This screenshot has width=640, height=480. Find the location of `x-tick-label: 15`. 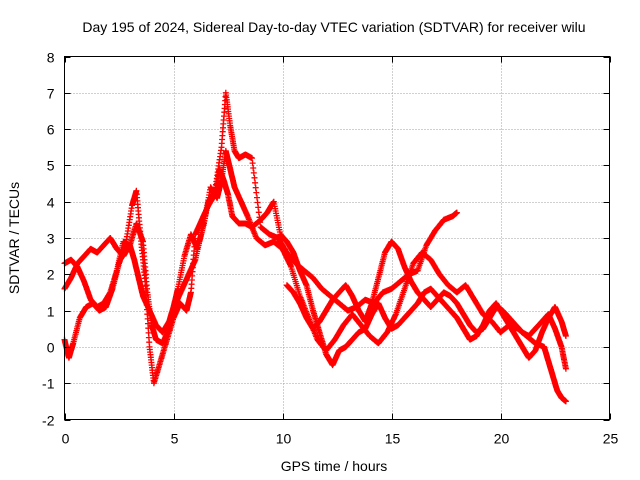

x-tick-label: 15 is located at coordinates (393, 439).